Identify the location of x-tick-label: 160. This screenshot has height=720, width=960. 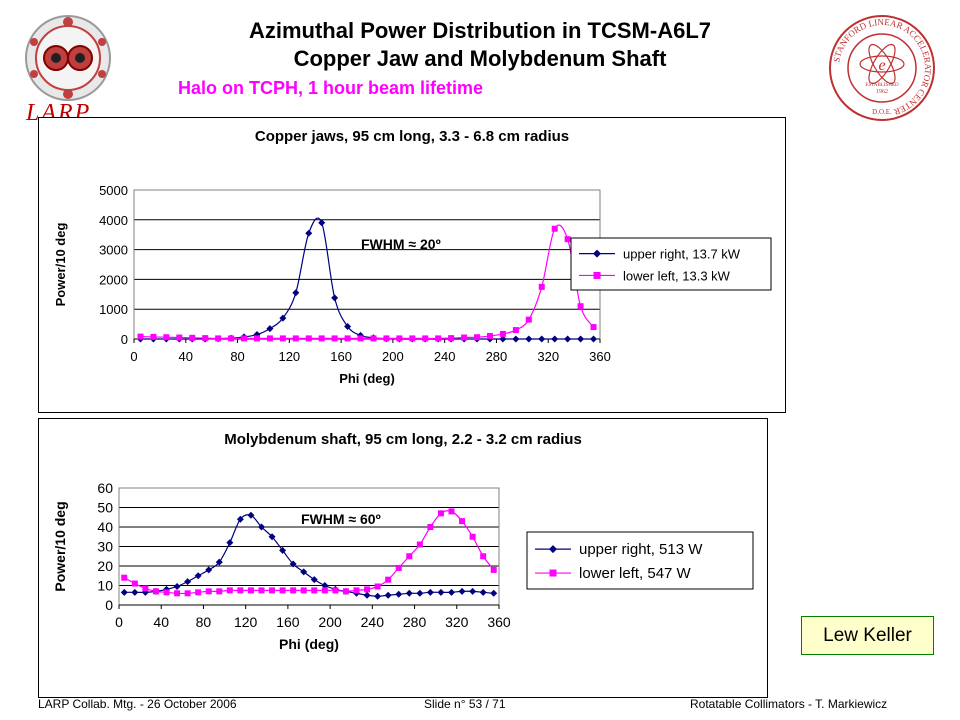
(288, 622).